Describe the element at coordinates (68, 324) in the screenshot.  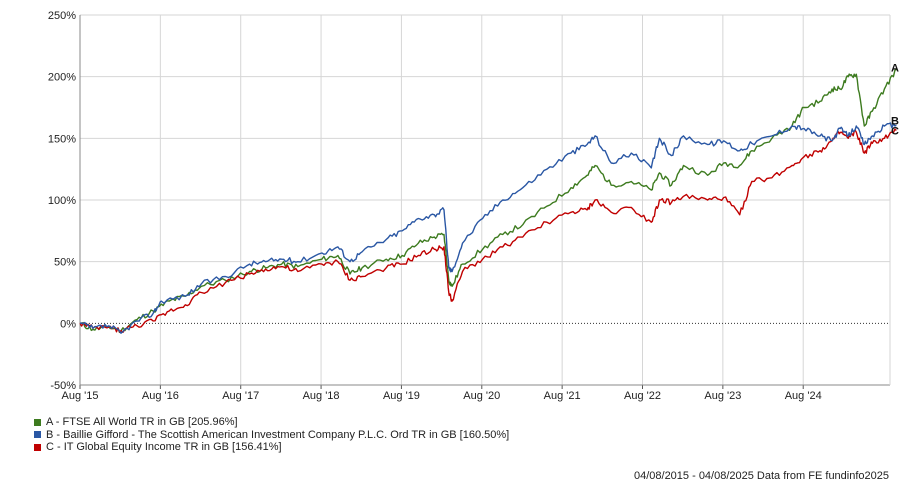
I see `y-tick-label: 0%` at that location.